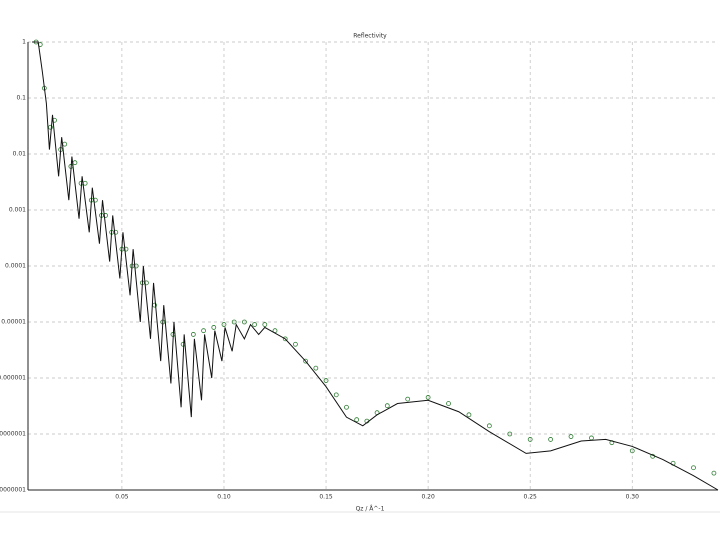 Image resolution: width=720 pixels, height=540 pixels. What do you see at coordinates (13, 378) in the screenshot?
I see `y-tick-label: 0.000001` at bounding box center [13, 378].